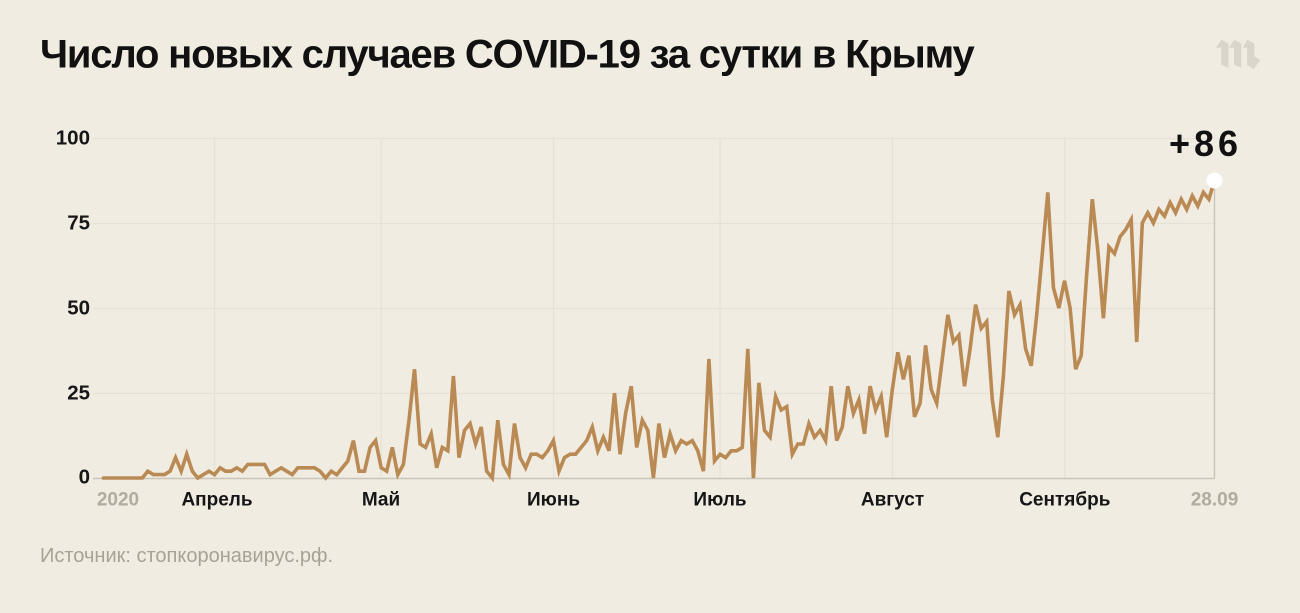 Image resolution: width=1300 pixels, height=613 pixels. Describe the element at coordinates (381, 500) in the screenshot. I see `svg-text: Май` at that location.